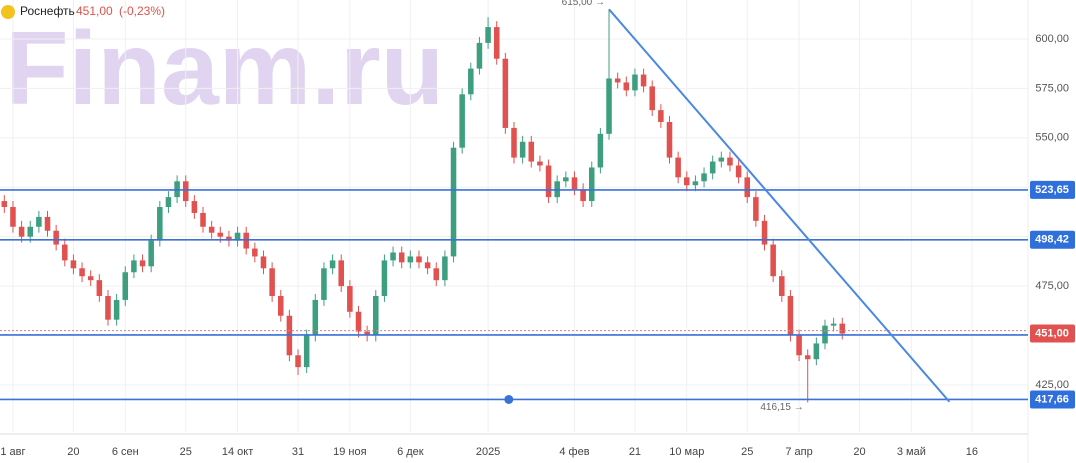  I want to click on price-tag-label: 498,42, so click(1052, 240).